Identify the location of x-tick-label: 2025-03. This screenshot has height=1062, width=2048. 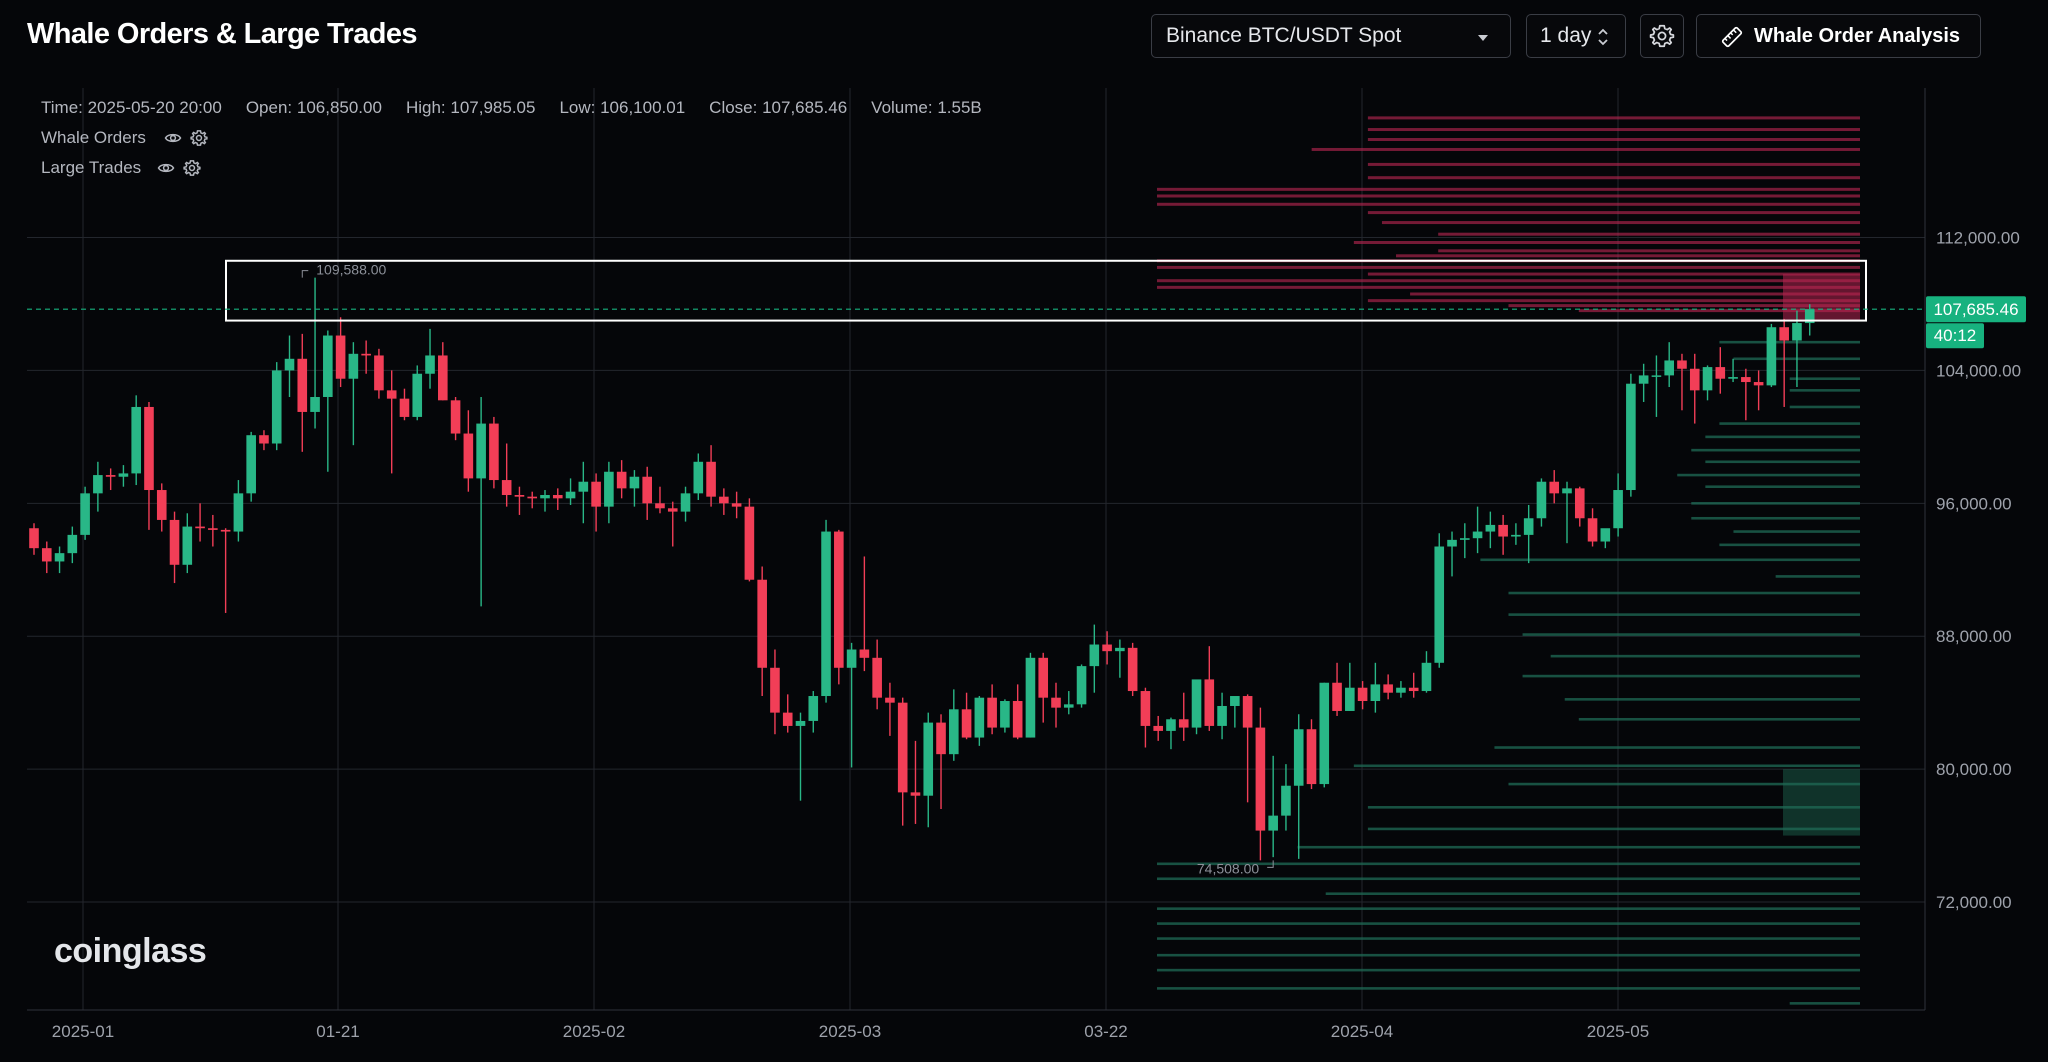
(850, 1031).